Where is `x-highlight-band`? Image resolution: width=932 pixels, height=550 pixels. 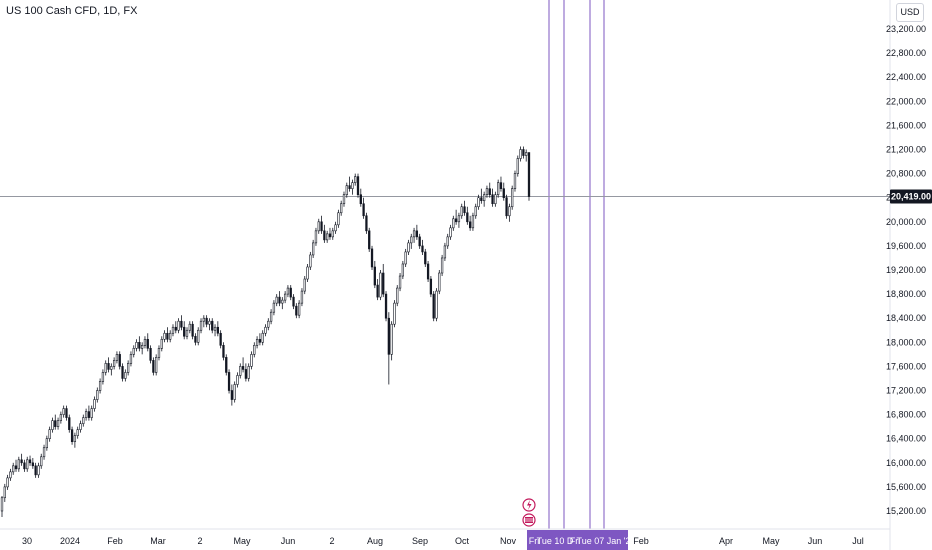
x-highlight-band is located at coordinates (556, 540).